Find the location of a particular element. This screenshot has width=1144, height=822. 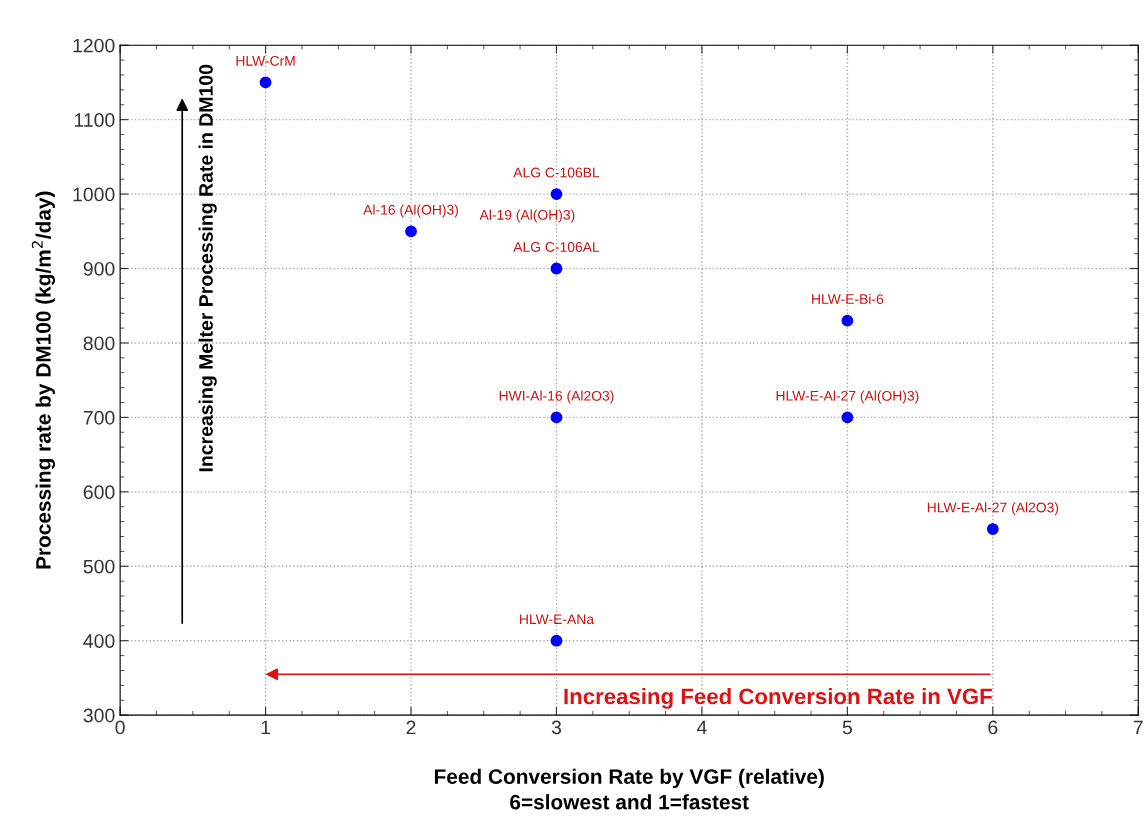

y-tick-label: 600 is located at coordinates (99, 492).